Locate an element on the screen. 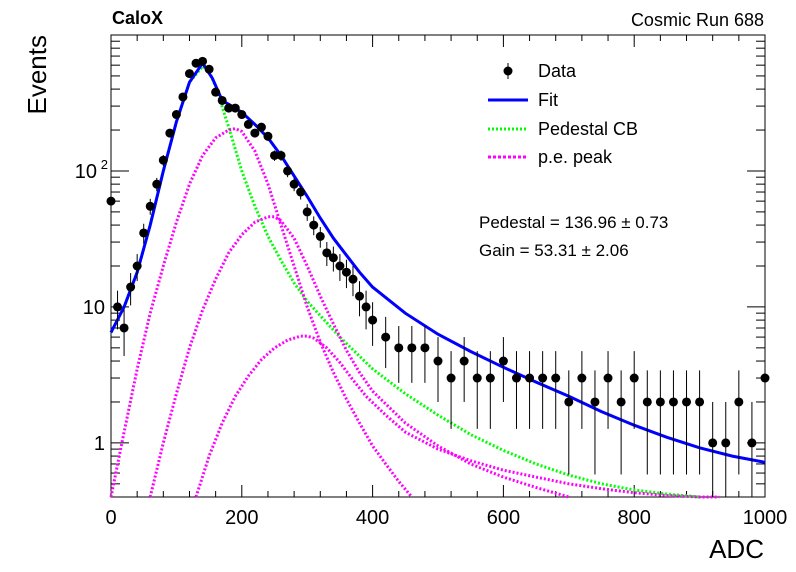  x-tick-labels: 0 200 400 600 800 1000 is located at coordinates (446, 518).